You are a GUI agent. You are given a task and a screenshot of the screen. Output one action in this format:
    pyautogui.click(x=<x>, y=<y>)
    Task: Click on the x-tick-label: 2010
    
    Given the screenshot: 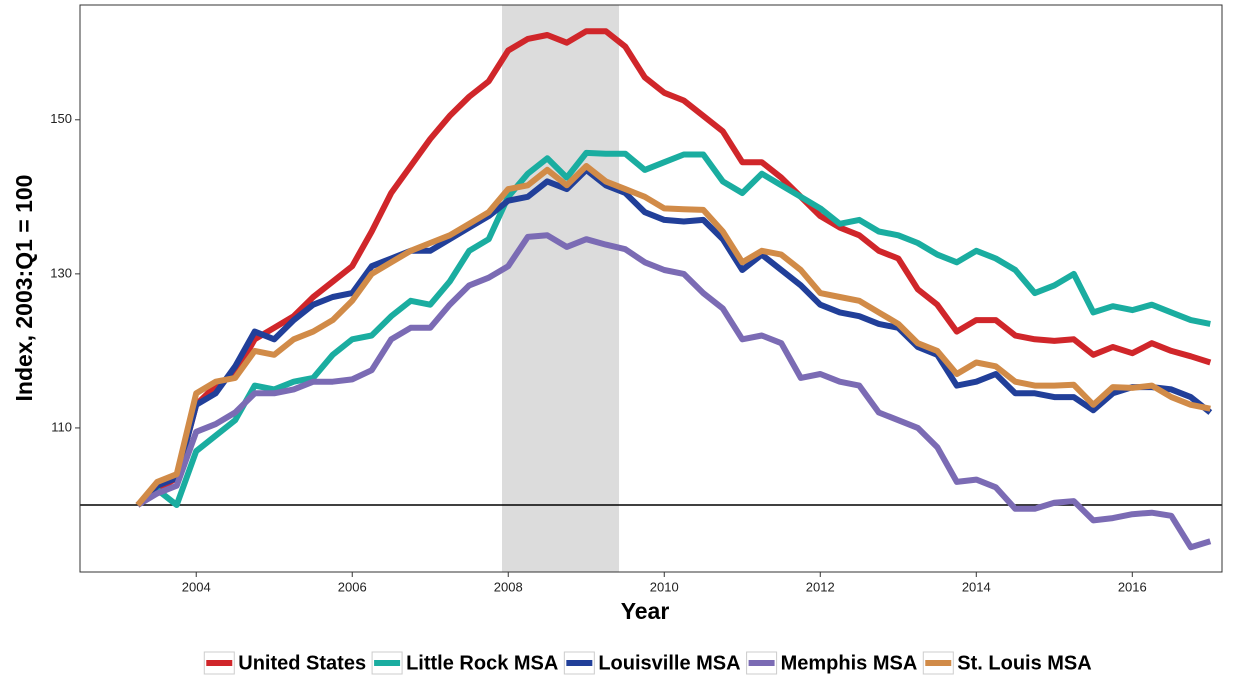 What is the action you would take?
    pyautogui.click(x=664, y=586)
    